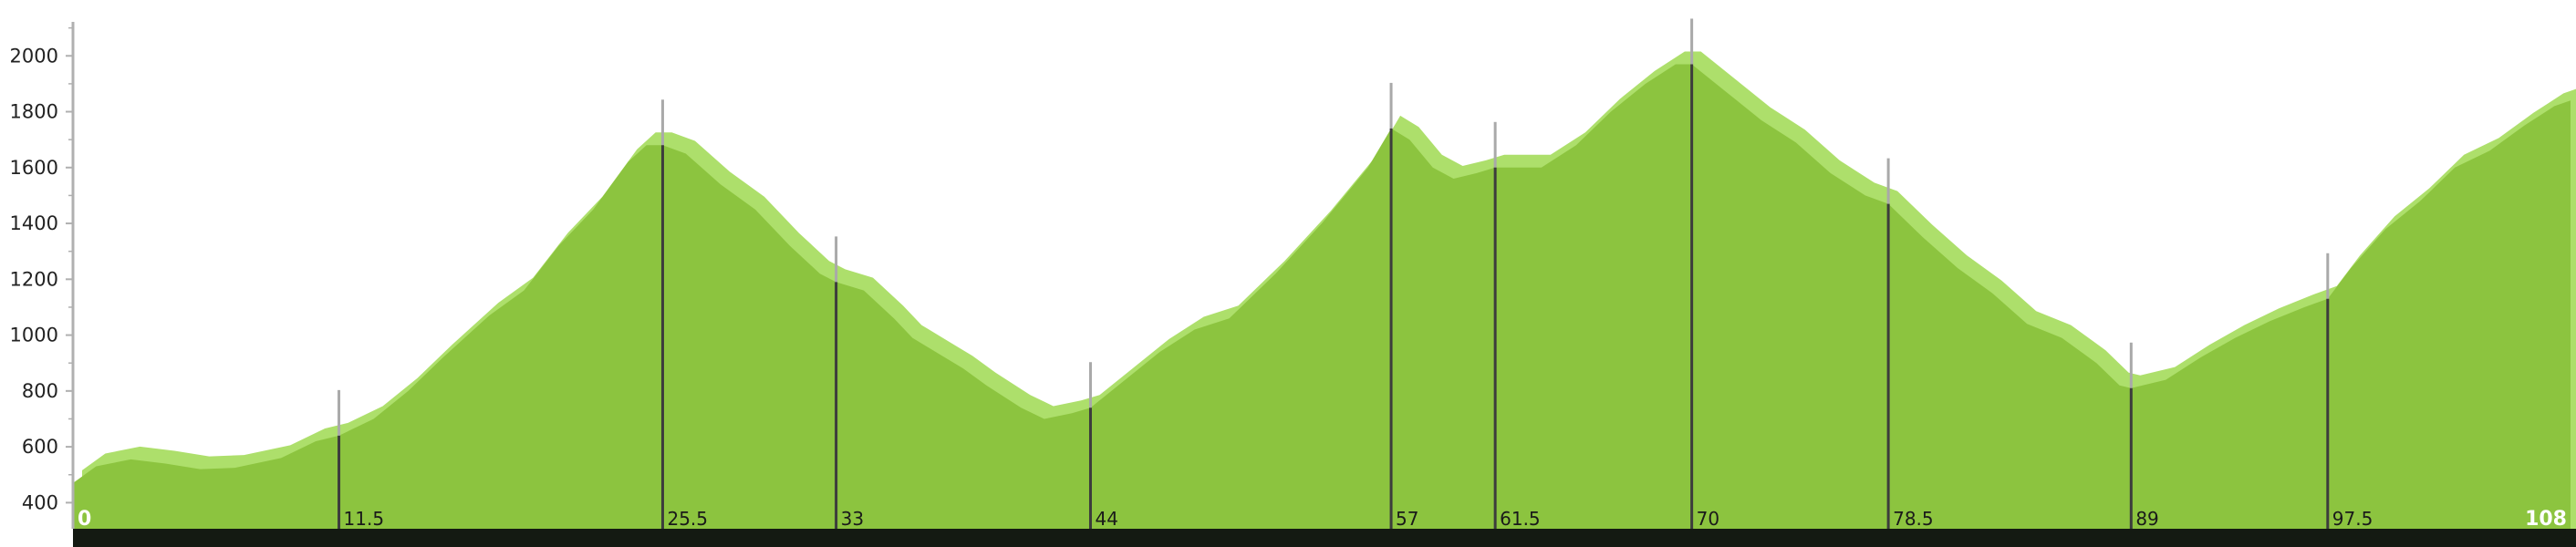 This screenshot has height=547, width=2576. I want to click on y-tick-label: 1400, so click(34, 223).